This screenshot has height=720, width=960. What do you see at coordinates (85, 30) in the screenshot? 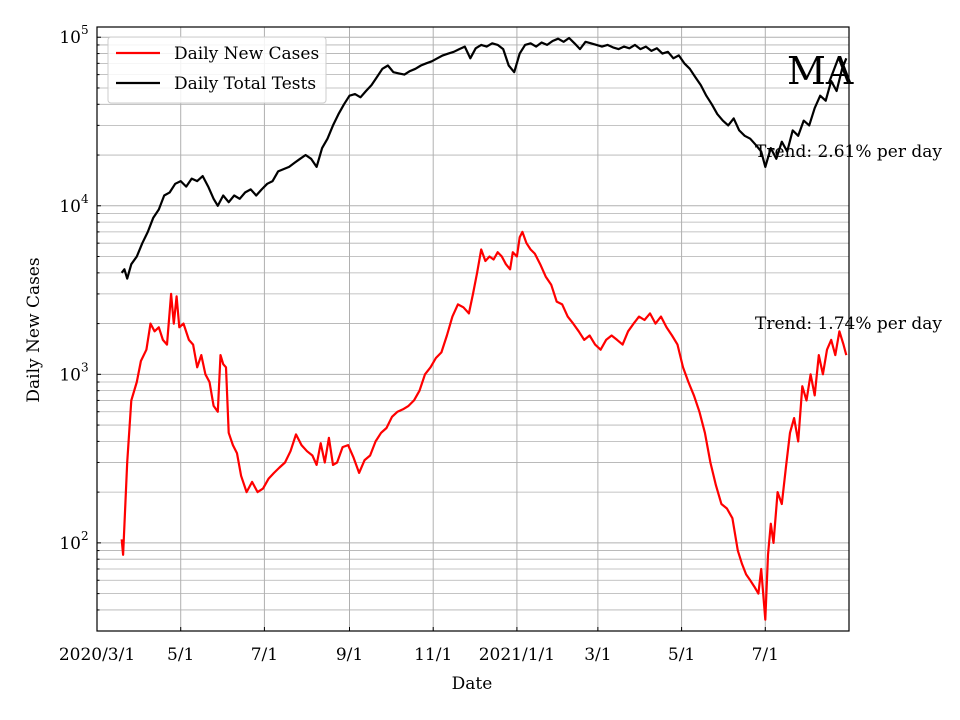
I see `y-tick-exponent: 5` at bounding box center [85, 30].